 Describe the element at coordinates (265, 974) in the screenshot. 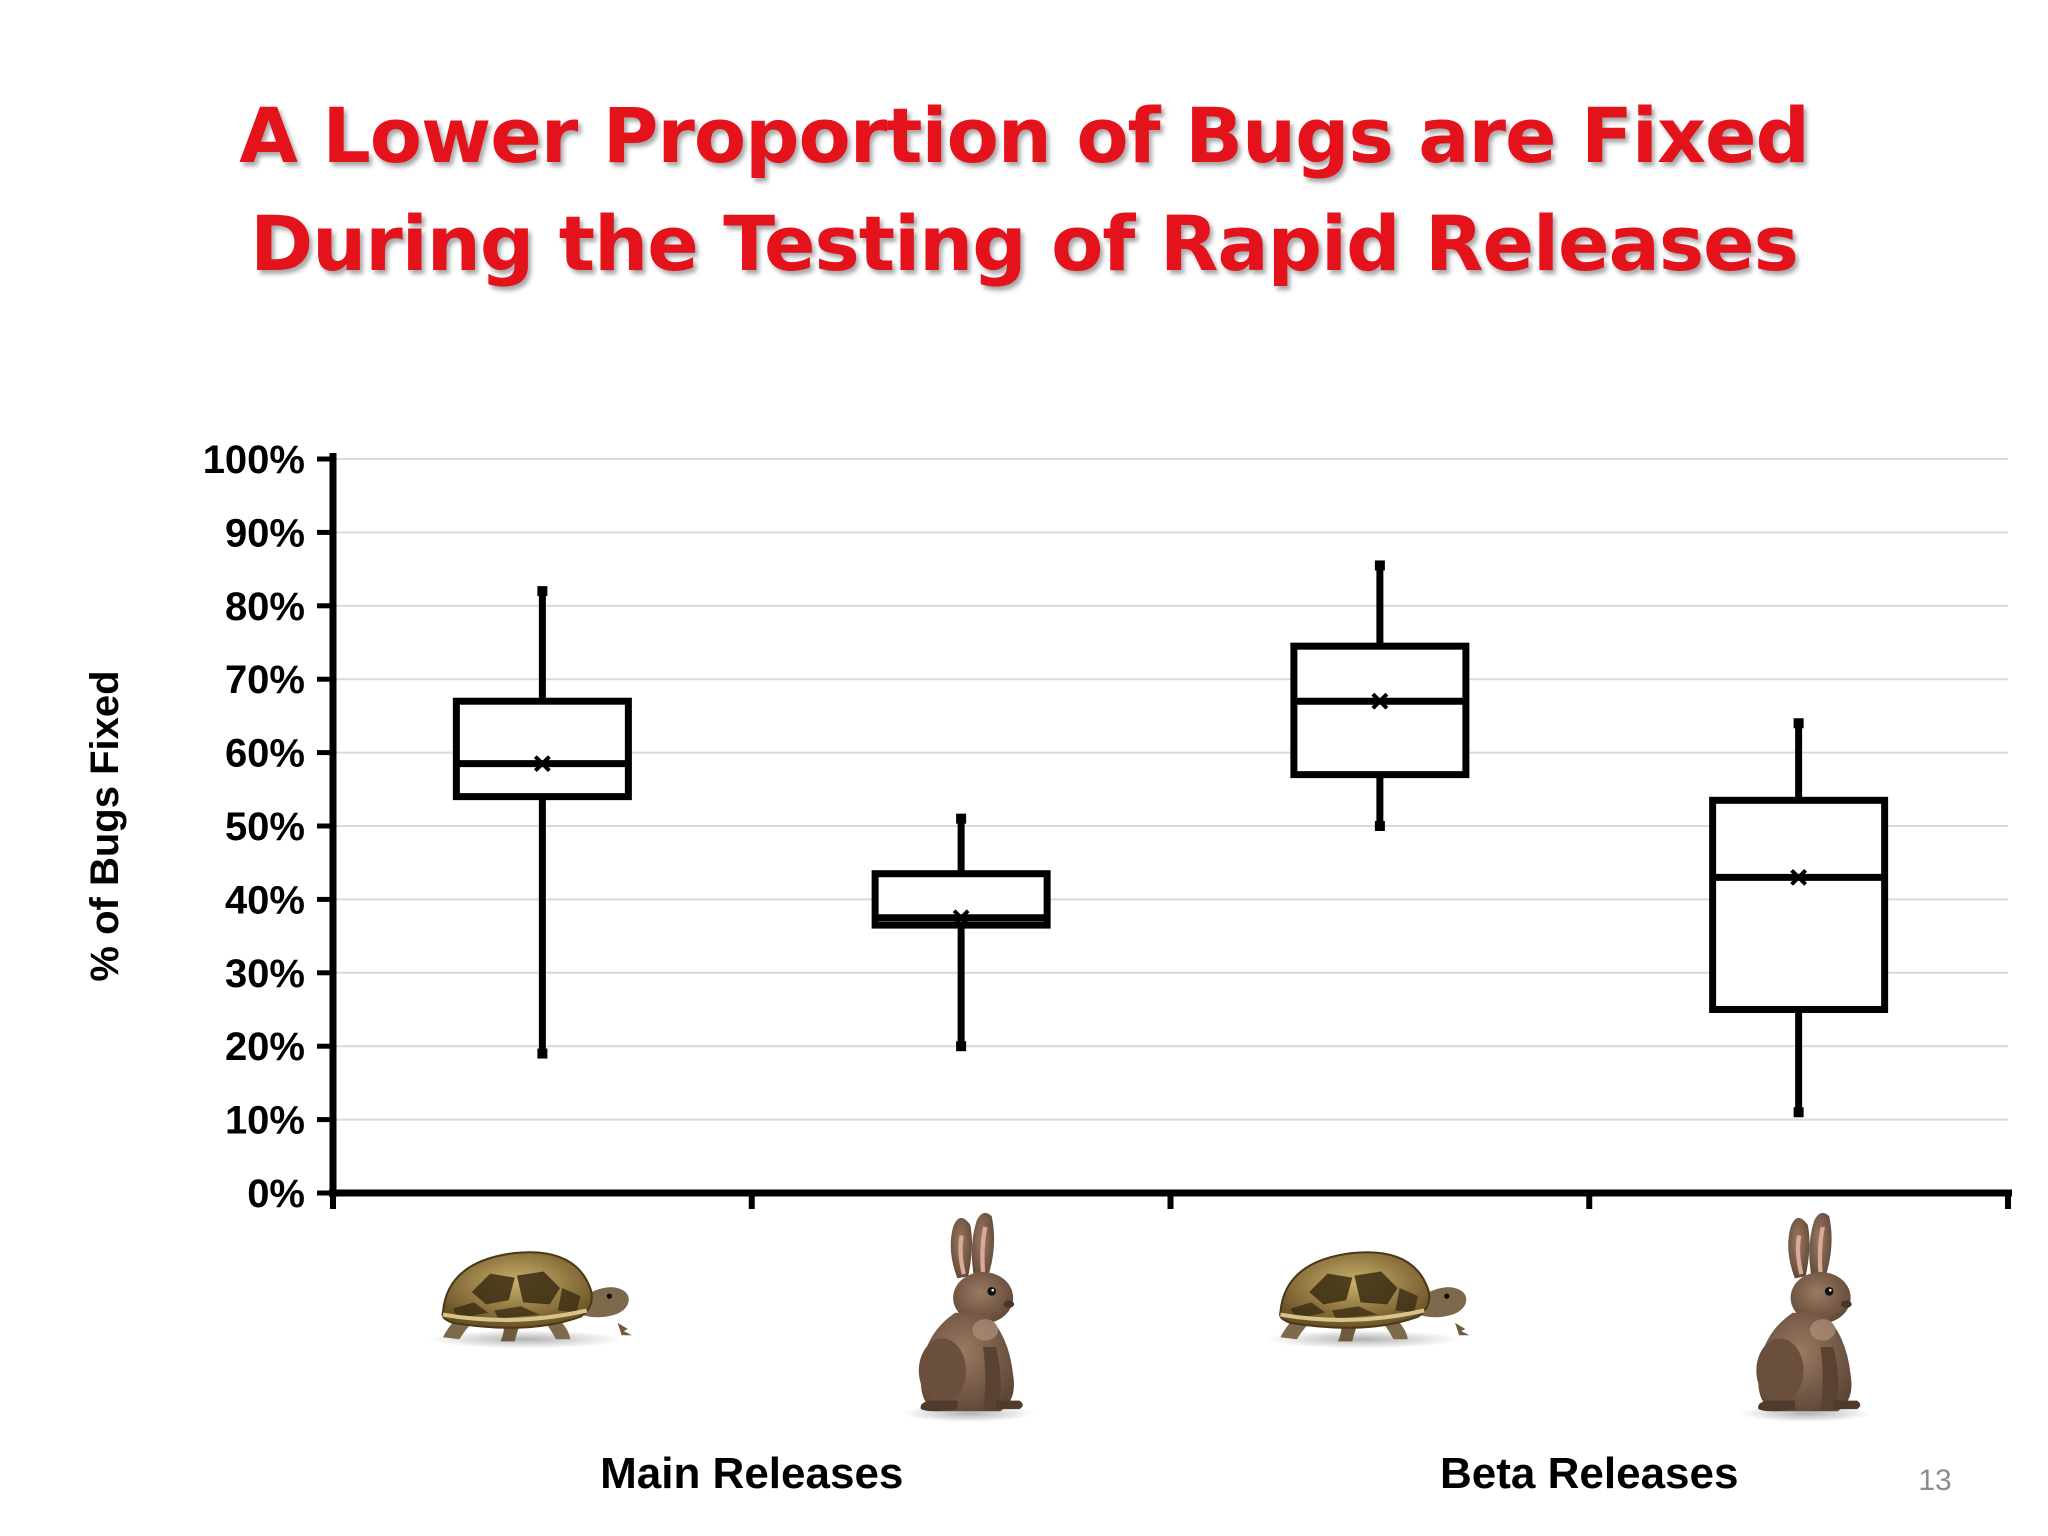

I see `y-tick-label: 30%` at that location.